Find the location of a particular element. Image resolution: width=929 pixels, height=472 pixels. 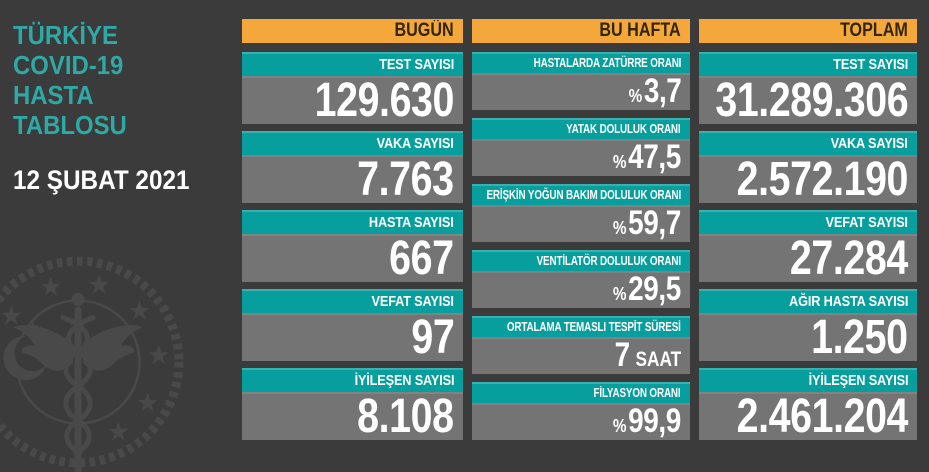

stat-card: ORTALAMA TEMASLI TESPİT SÜRESİ 7 SAAT is located at coordinates (581, 345).